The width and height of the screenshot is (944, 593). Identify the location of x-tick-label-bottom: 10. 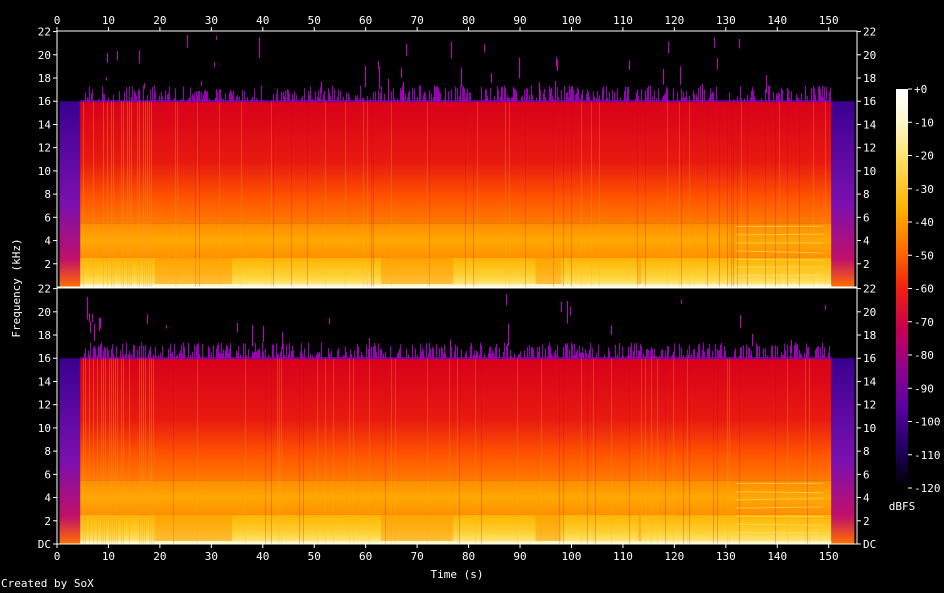
(108, 556).